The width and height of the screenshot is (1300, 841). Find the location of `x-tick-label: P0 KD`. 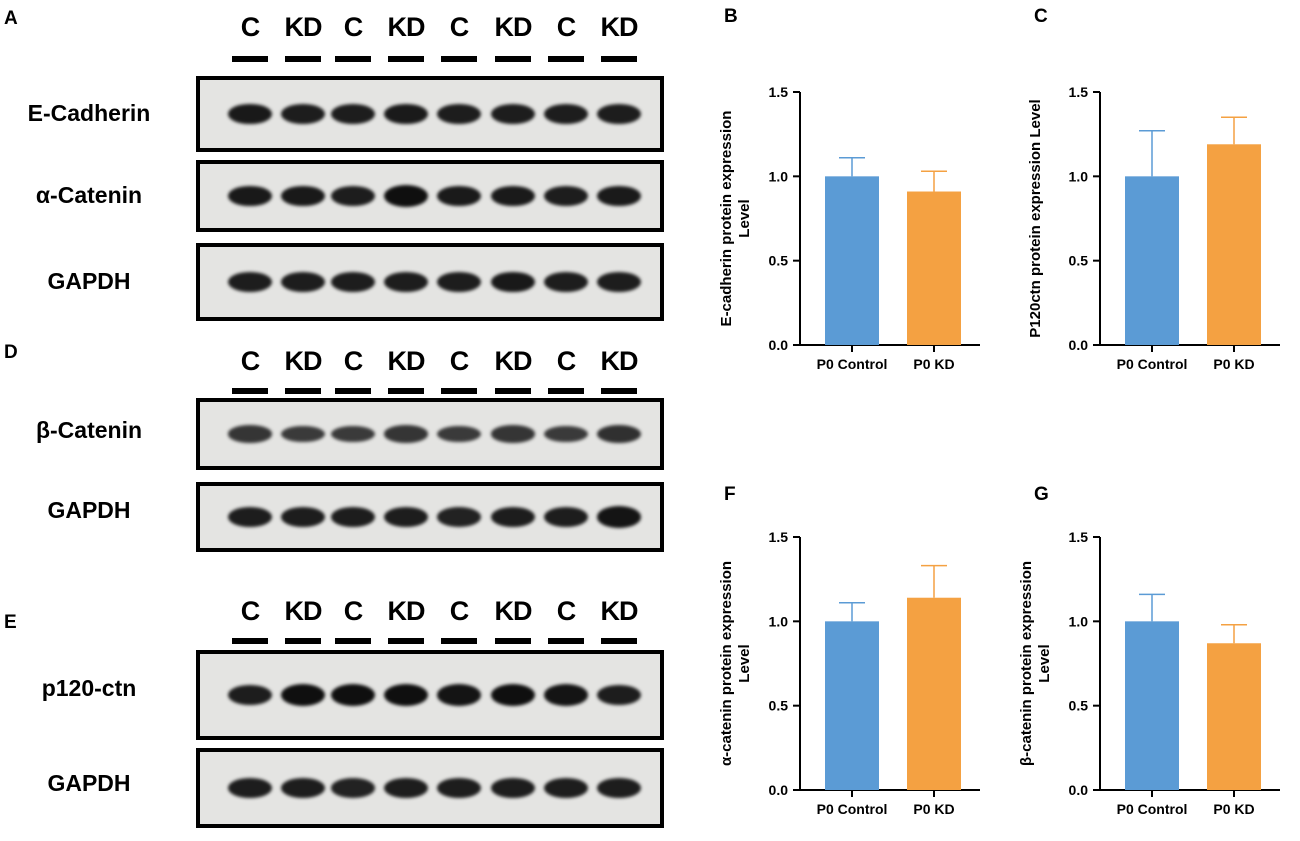

x-tick-label: P0 KD is located at coordinates (1233, 364).